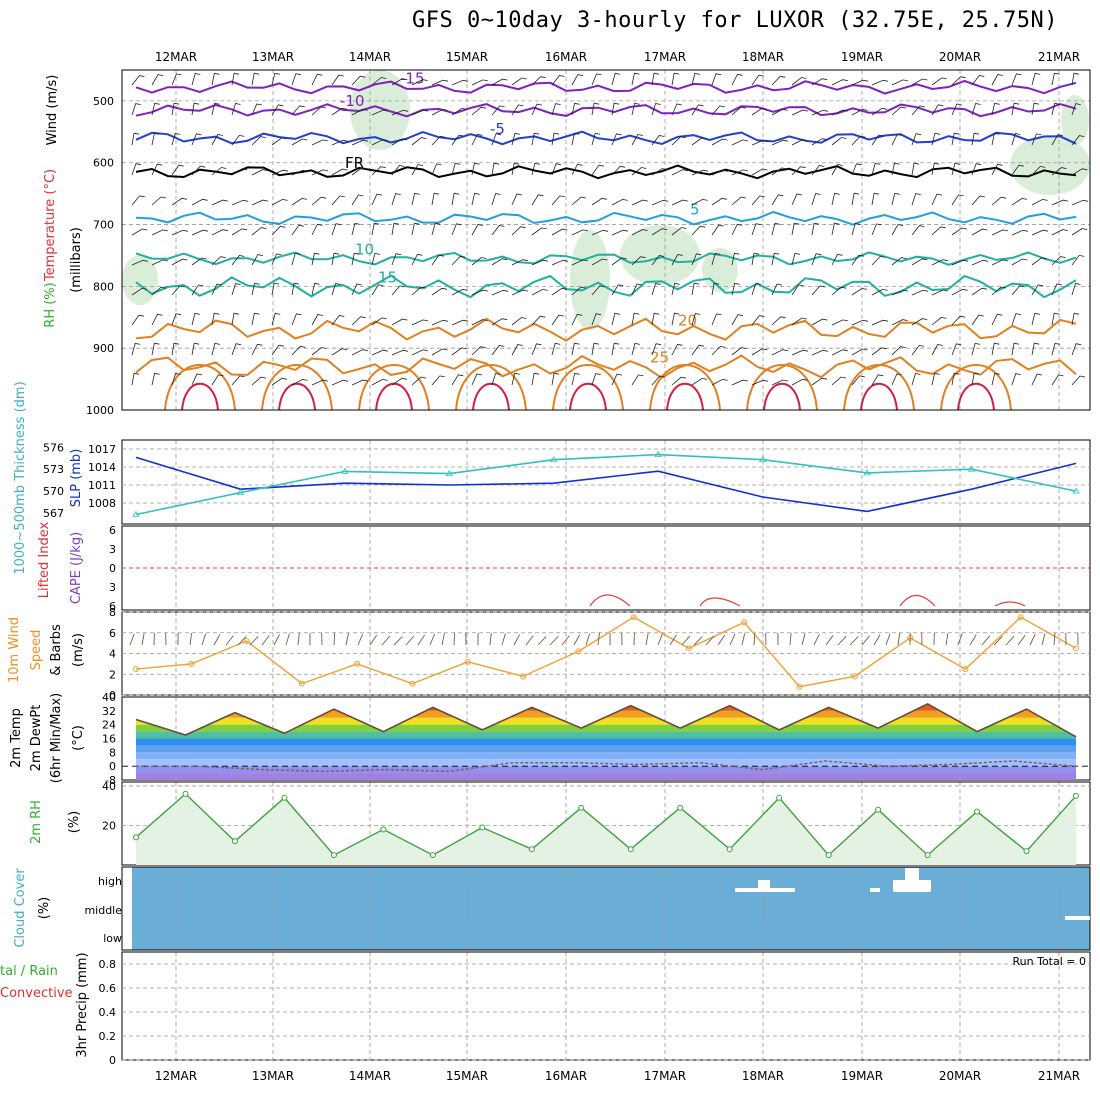 The height and width of the screenshot is (1100, 1100). I want to click on lifted-tick-label: 0, so click(112, 568).